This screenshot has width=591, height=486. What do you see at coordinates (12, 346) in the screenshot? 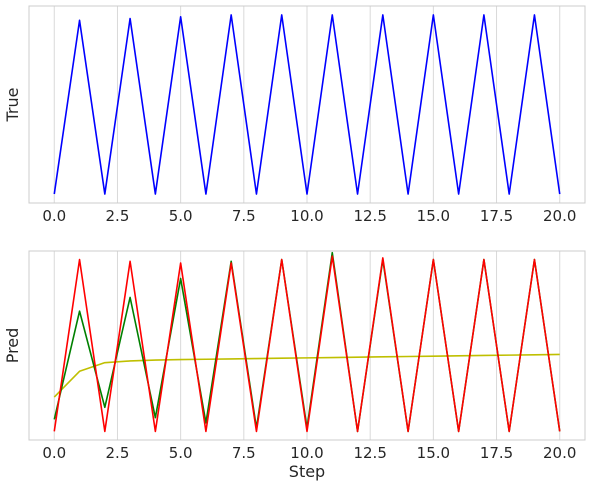
I see `y-axis-label: Pred` at bounding box center [12, 346].